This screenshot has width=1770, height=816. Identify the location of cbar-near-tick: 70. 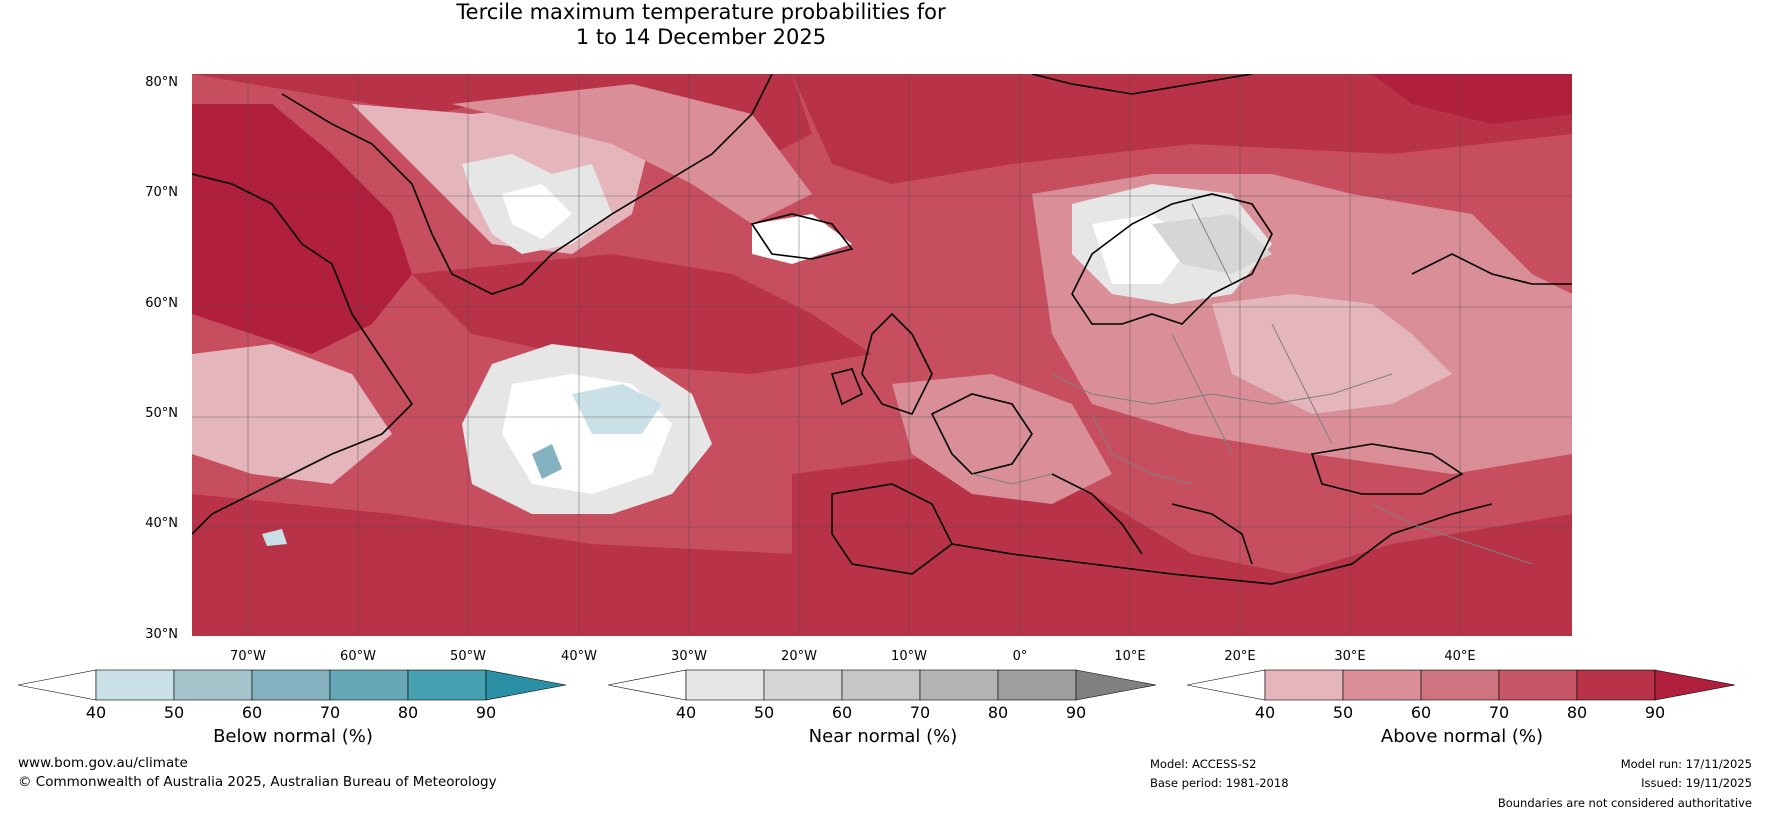
(920, 712).